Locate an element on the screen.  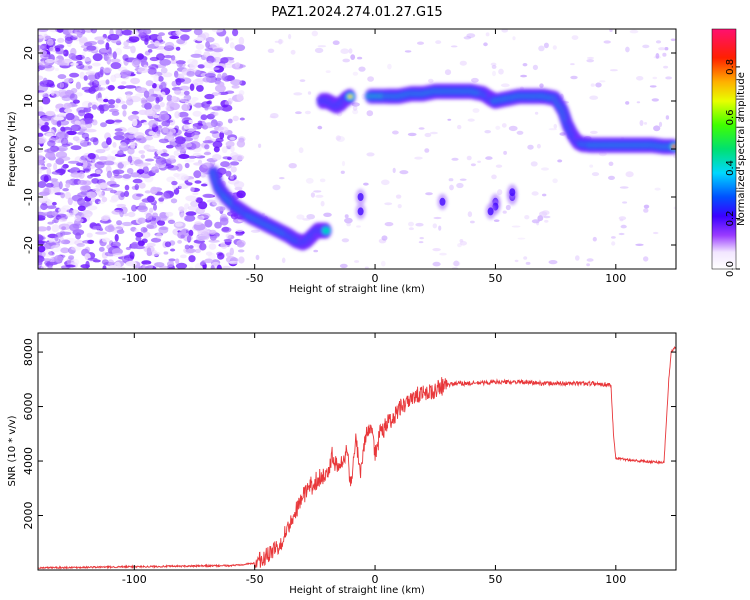
snr-x-label: Height of straight line (km) is located at coordinates (357, 590).